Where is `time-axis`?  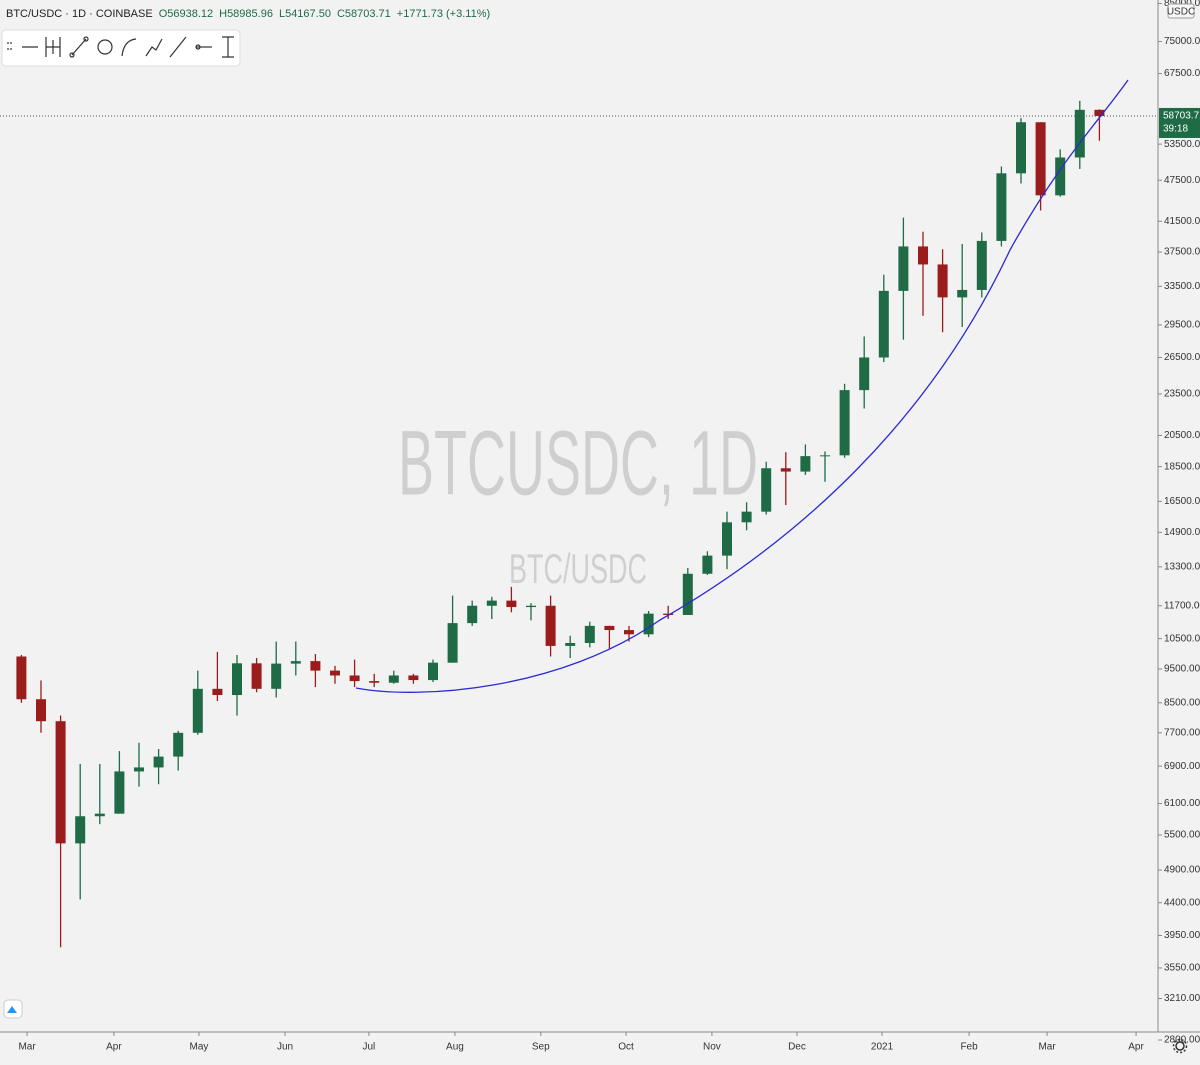
time-axis is located at coordinates (600, 1046).